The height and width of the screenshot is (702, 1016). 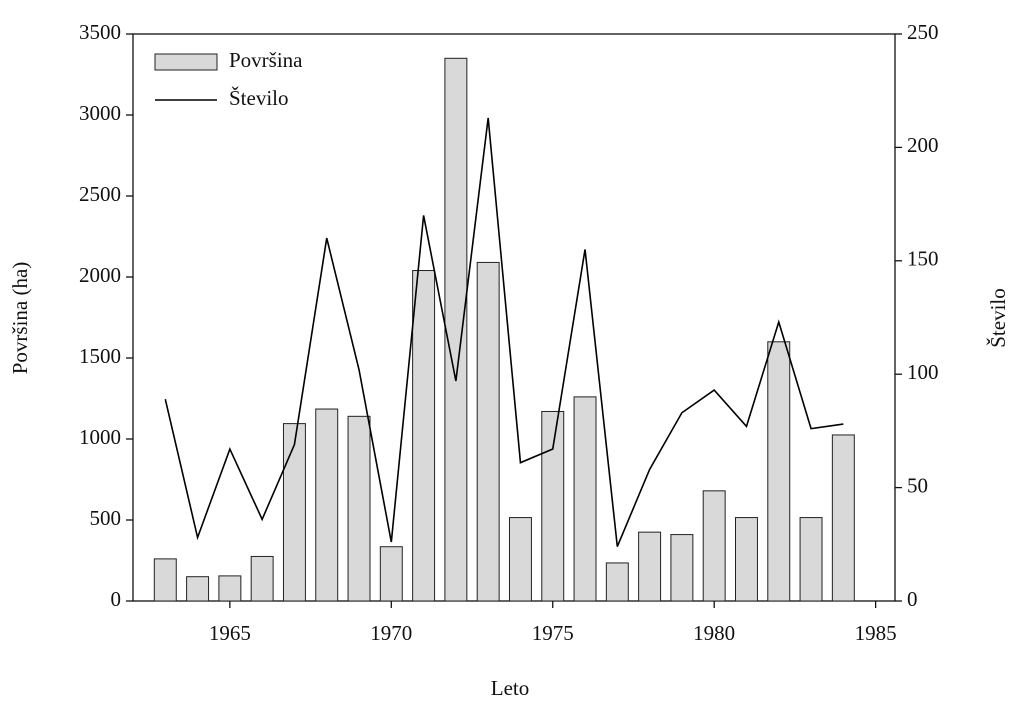 I want to click on y-tick-label: 2500, so click(x=100, y=194).